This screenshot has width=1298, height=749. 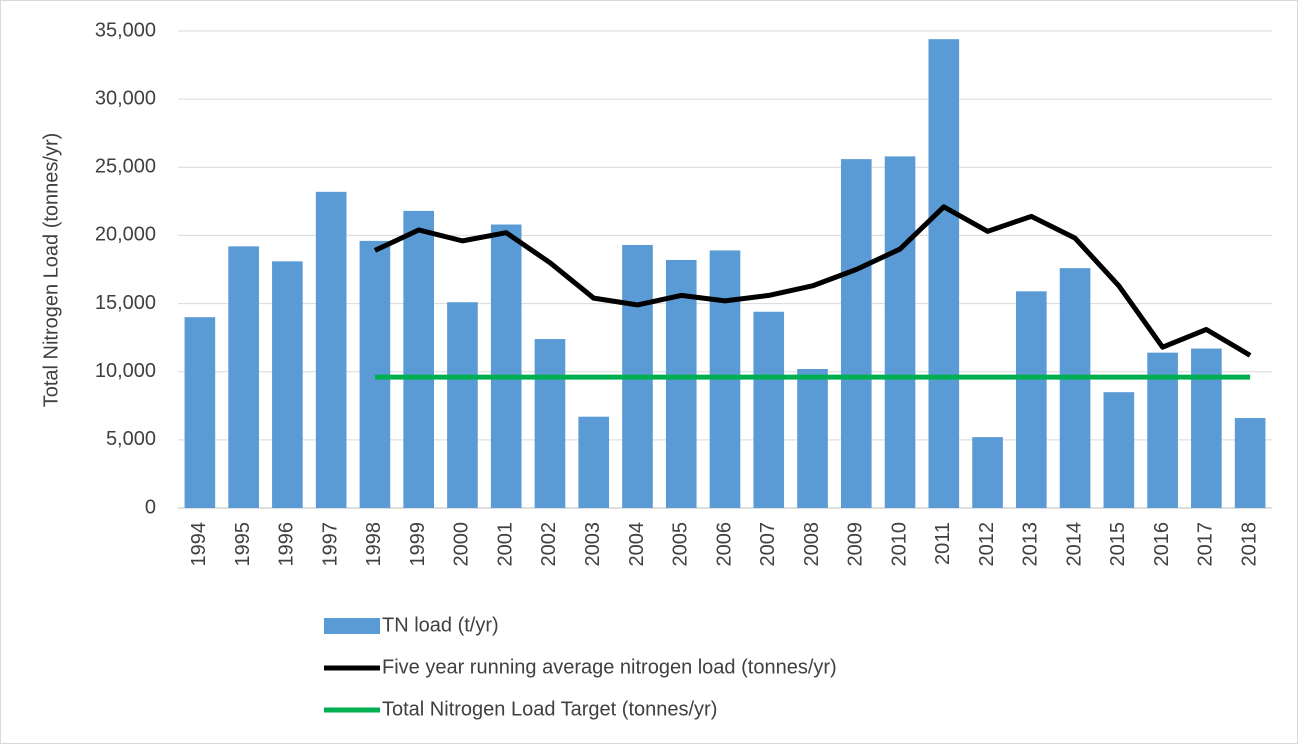 I want to click on x-tick-label: 2018, so click(x=1249, y=544).